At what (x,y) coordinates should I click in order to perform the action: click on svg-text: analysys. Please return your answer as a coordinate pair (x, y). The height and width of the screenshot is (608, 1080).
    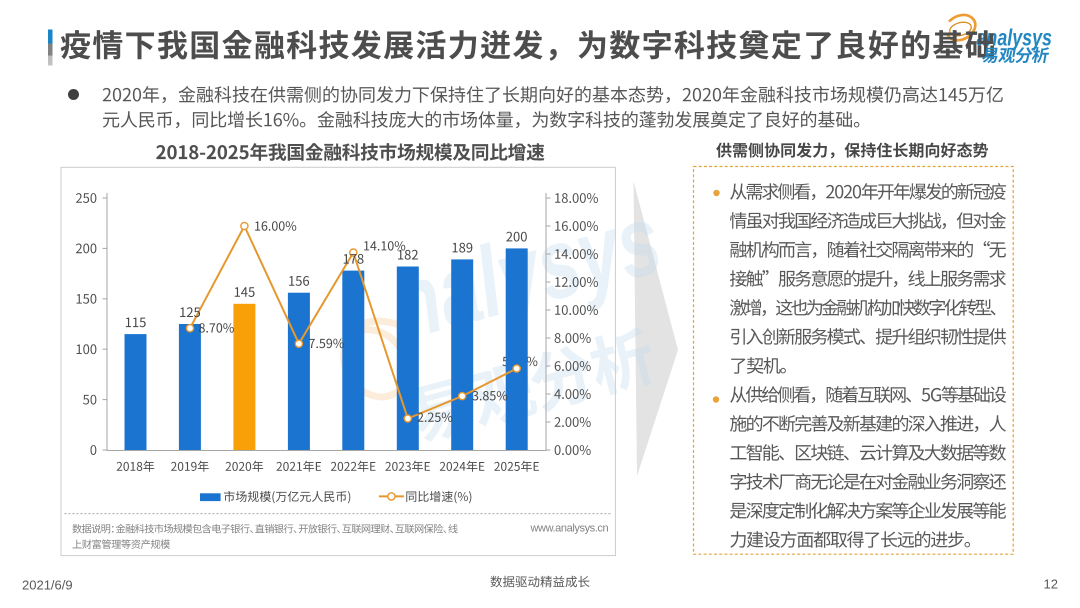
    Looking at the image, I should click on (1014, 38).